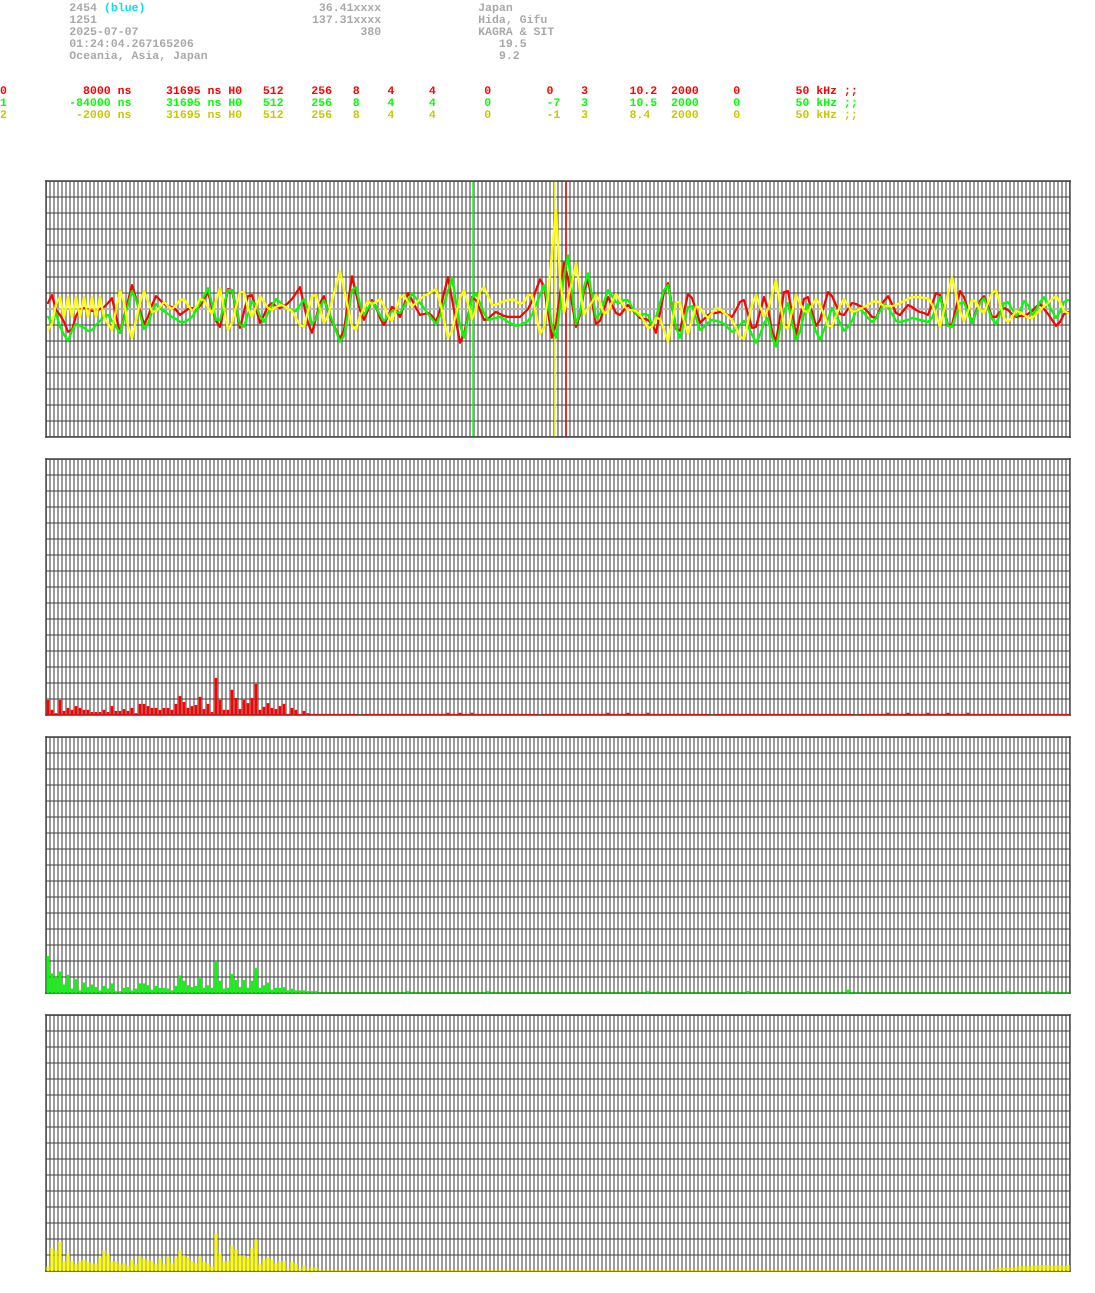 This screenshot has height=1293, width=1095. Describe the element at coordinates (131, 43) in the screenshot. I see `text: 01:24:04.267165206` at that location.